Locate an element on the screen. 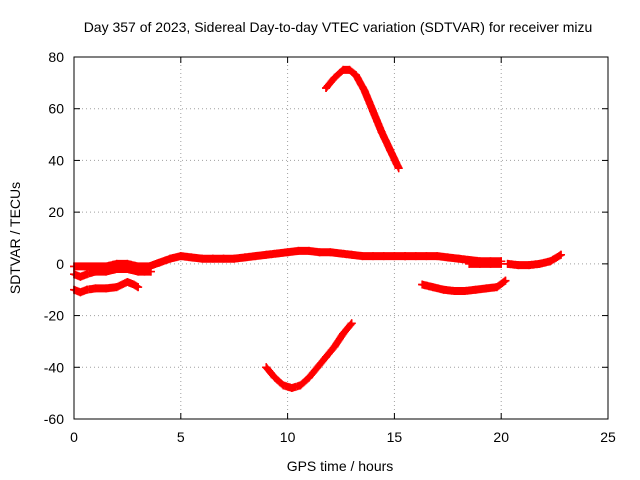 The width and height of the screenshot is (640, 480). x-tick-label: 5 is located at coordinates (181, 437).